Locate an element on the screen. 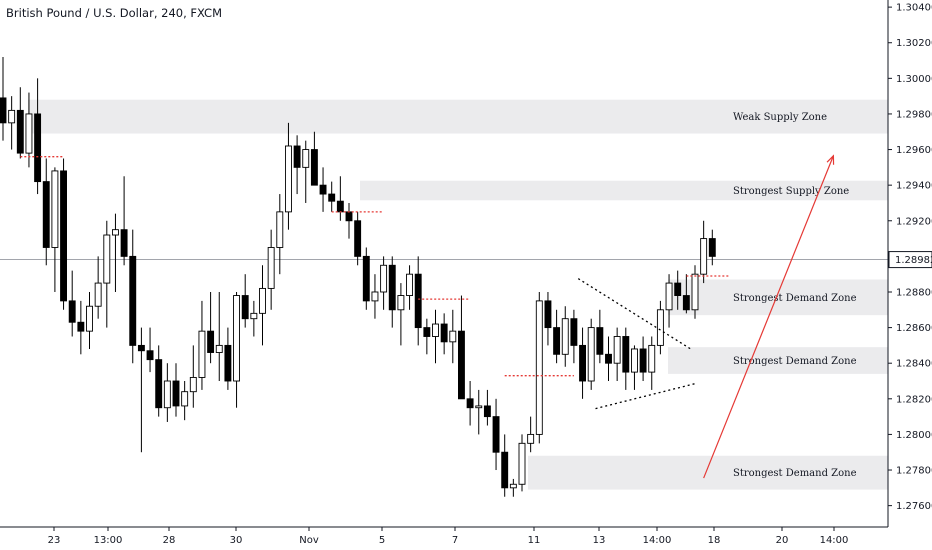 This screenshot has width=932, height=550. time-tick-label: 5 is located at coordinates (382, 540).